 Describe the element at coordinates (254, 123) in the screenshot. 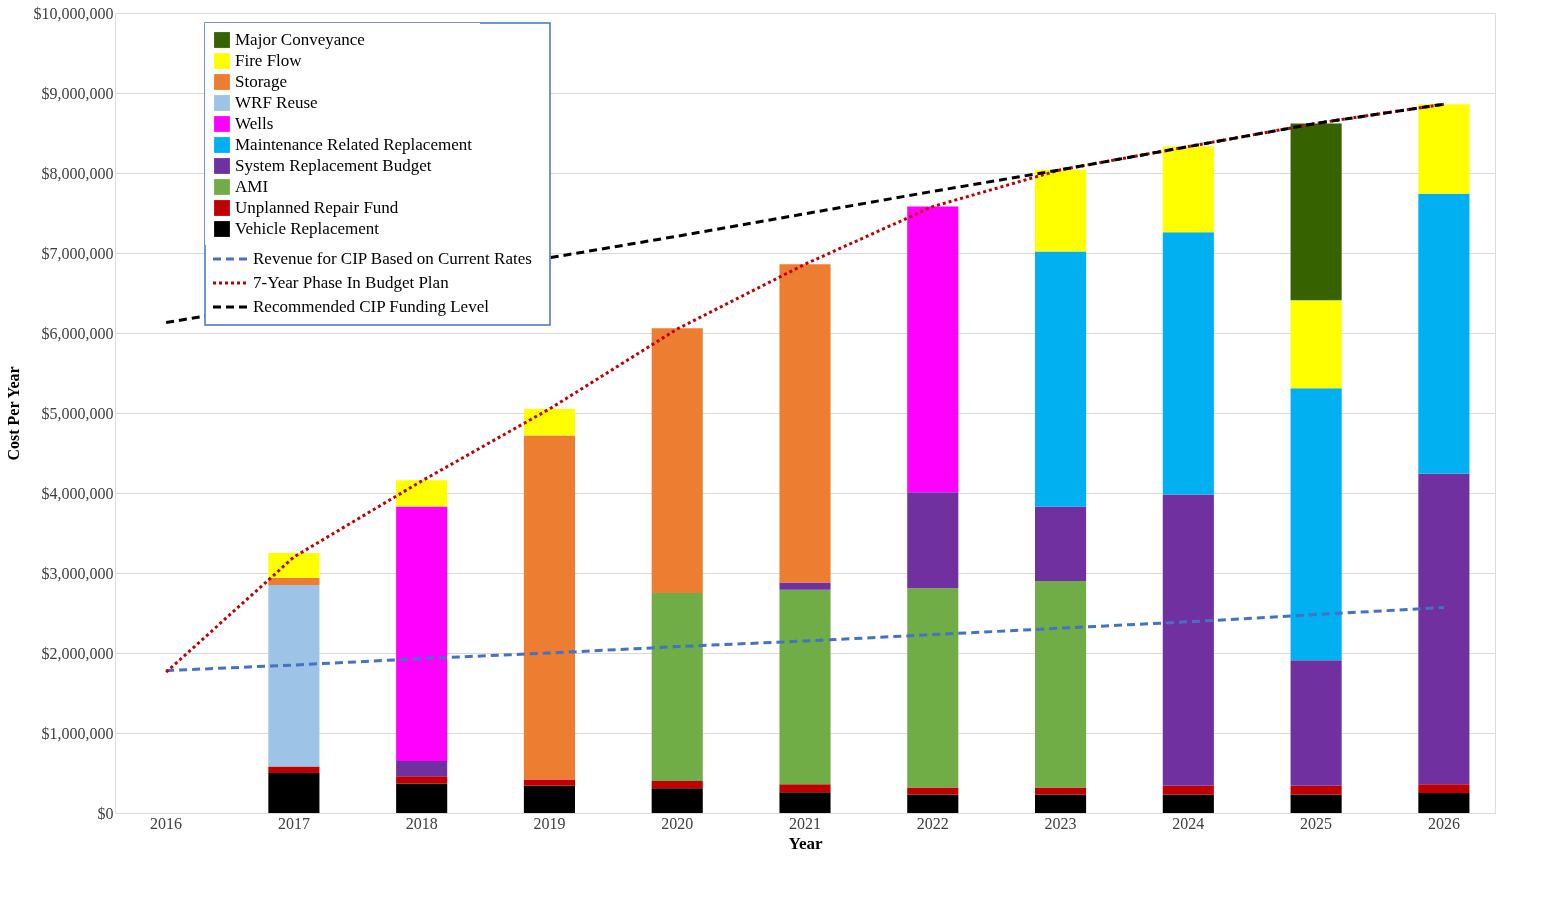

I see `legend-label: Wells` at that location.